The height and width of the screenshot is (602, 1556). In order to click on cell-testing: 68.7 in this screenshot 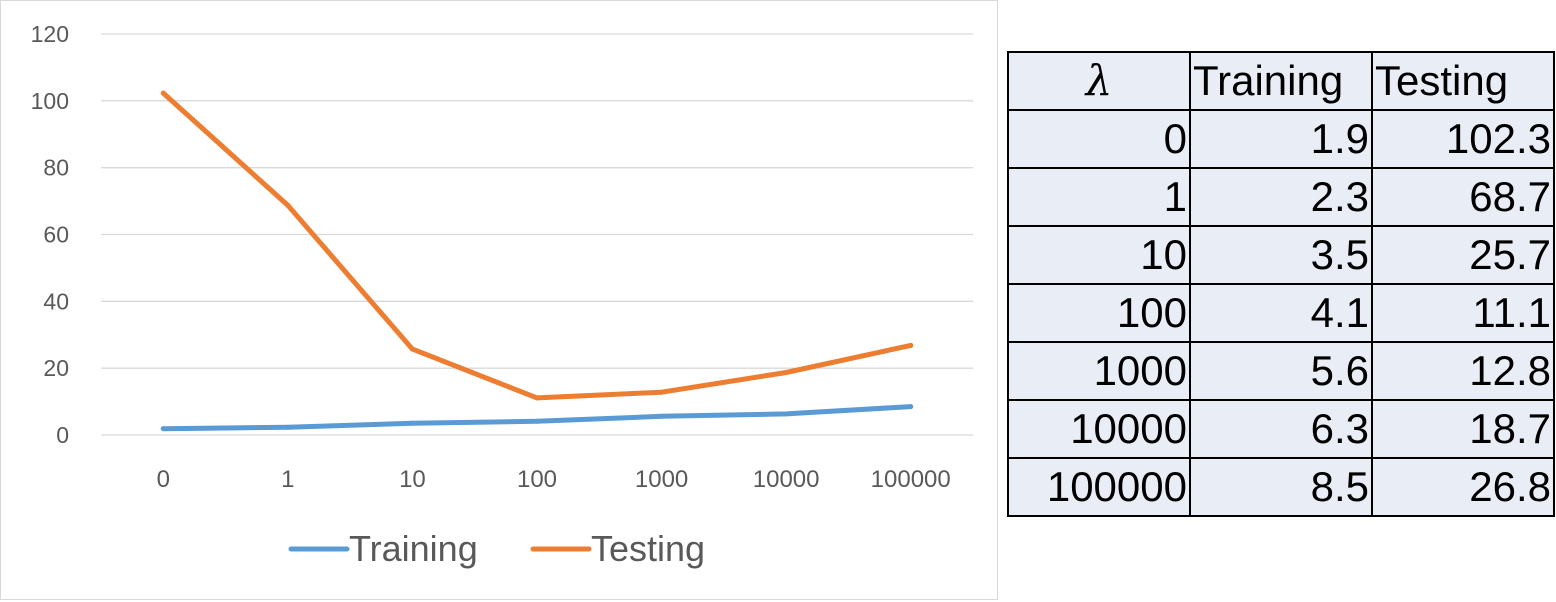, I will do `click(1463, 197)`.